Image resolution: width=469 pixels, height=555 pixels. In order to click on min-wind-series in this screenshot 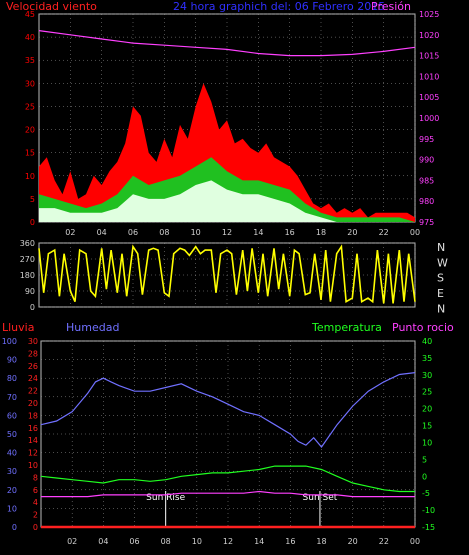, I will do `click(227, 201)`.